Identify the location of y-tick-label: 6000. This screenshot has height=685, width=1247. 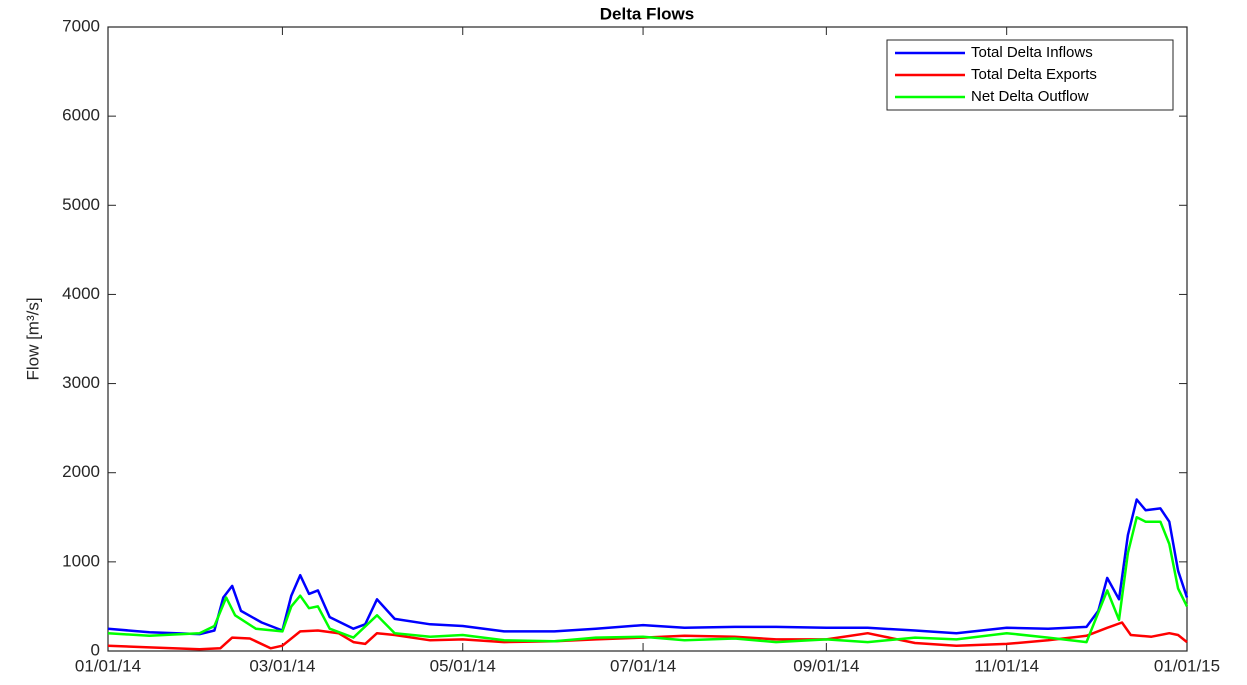
(81, 115).